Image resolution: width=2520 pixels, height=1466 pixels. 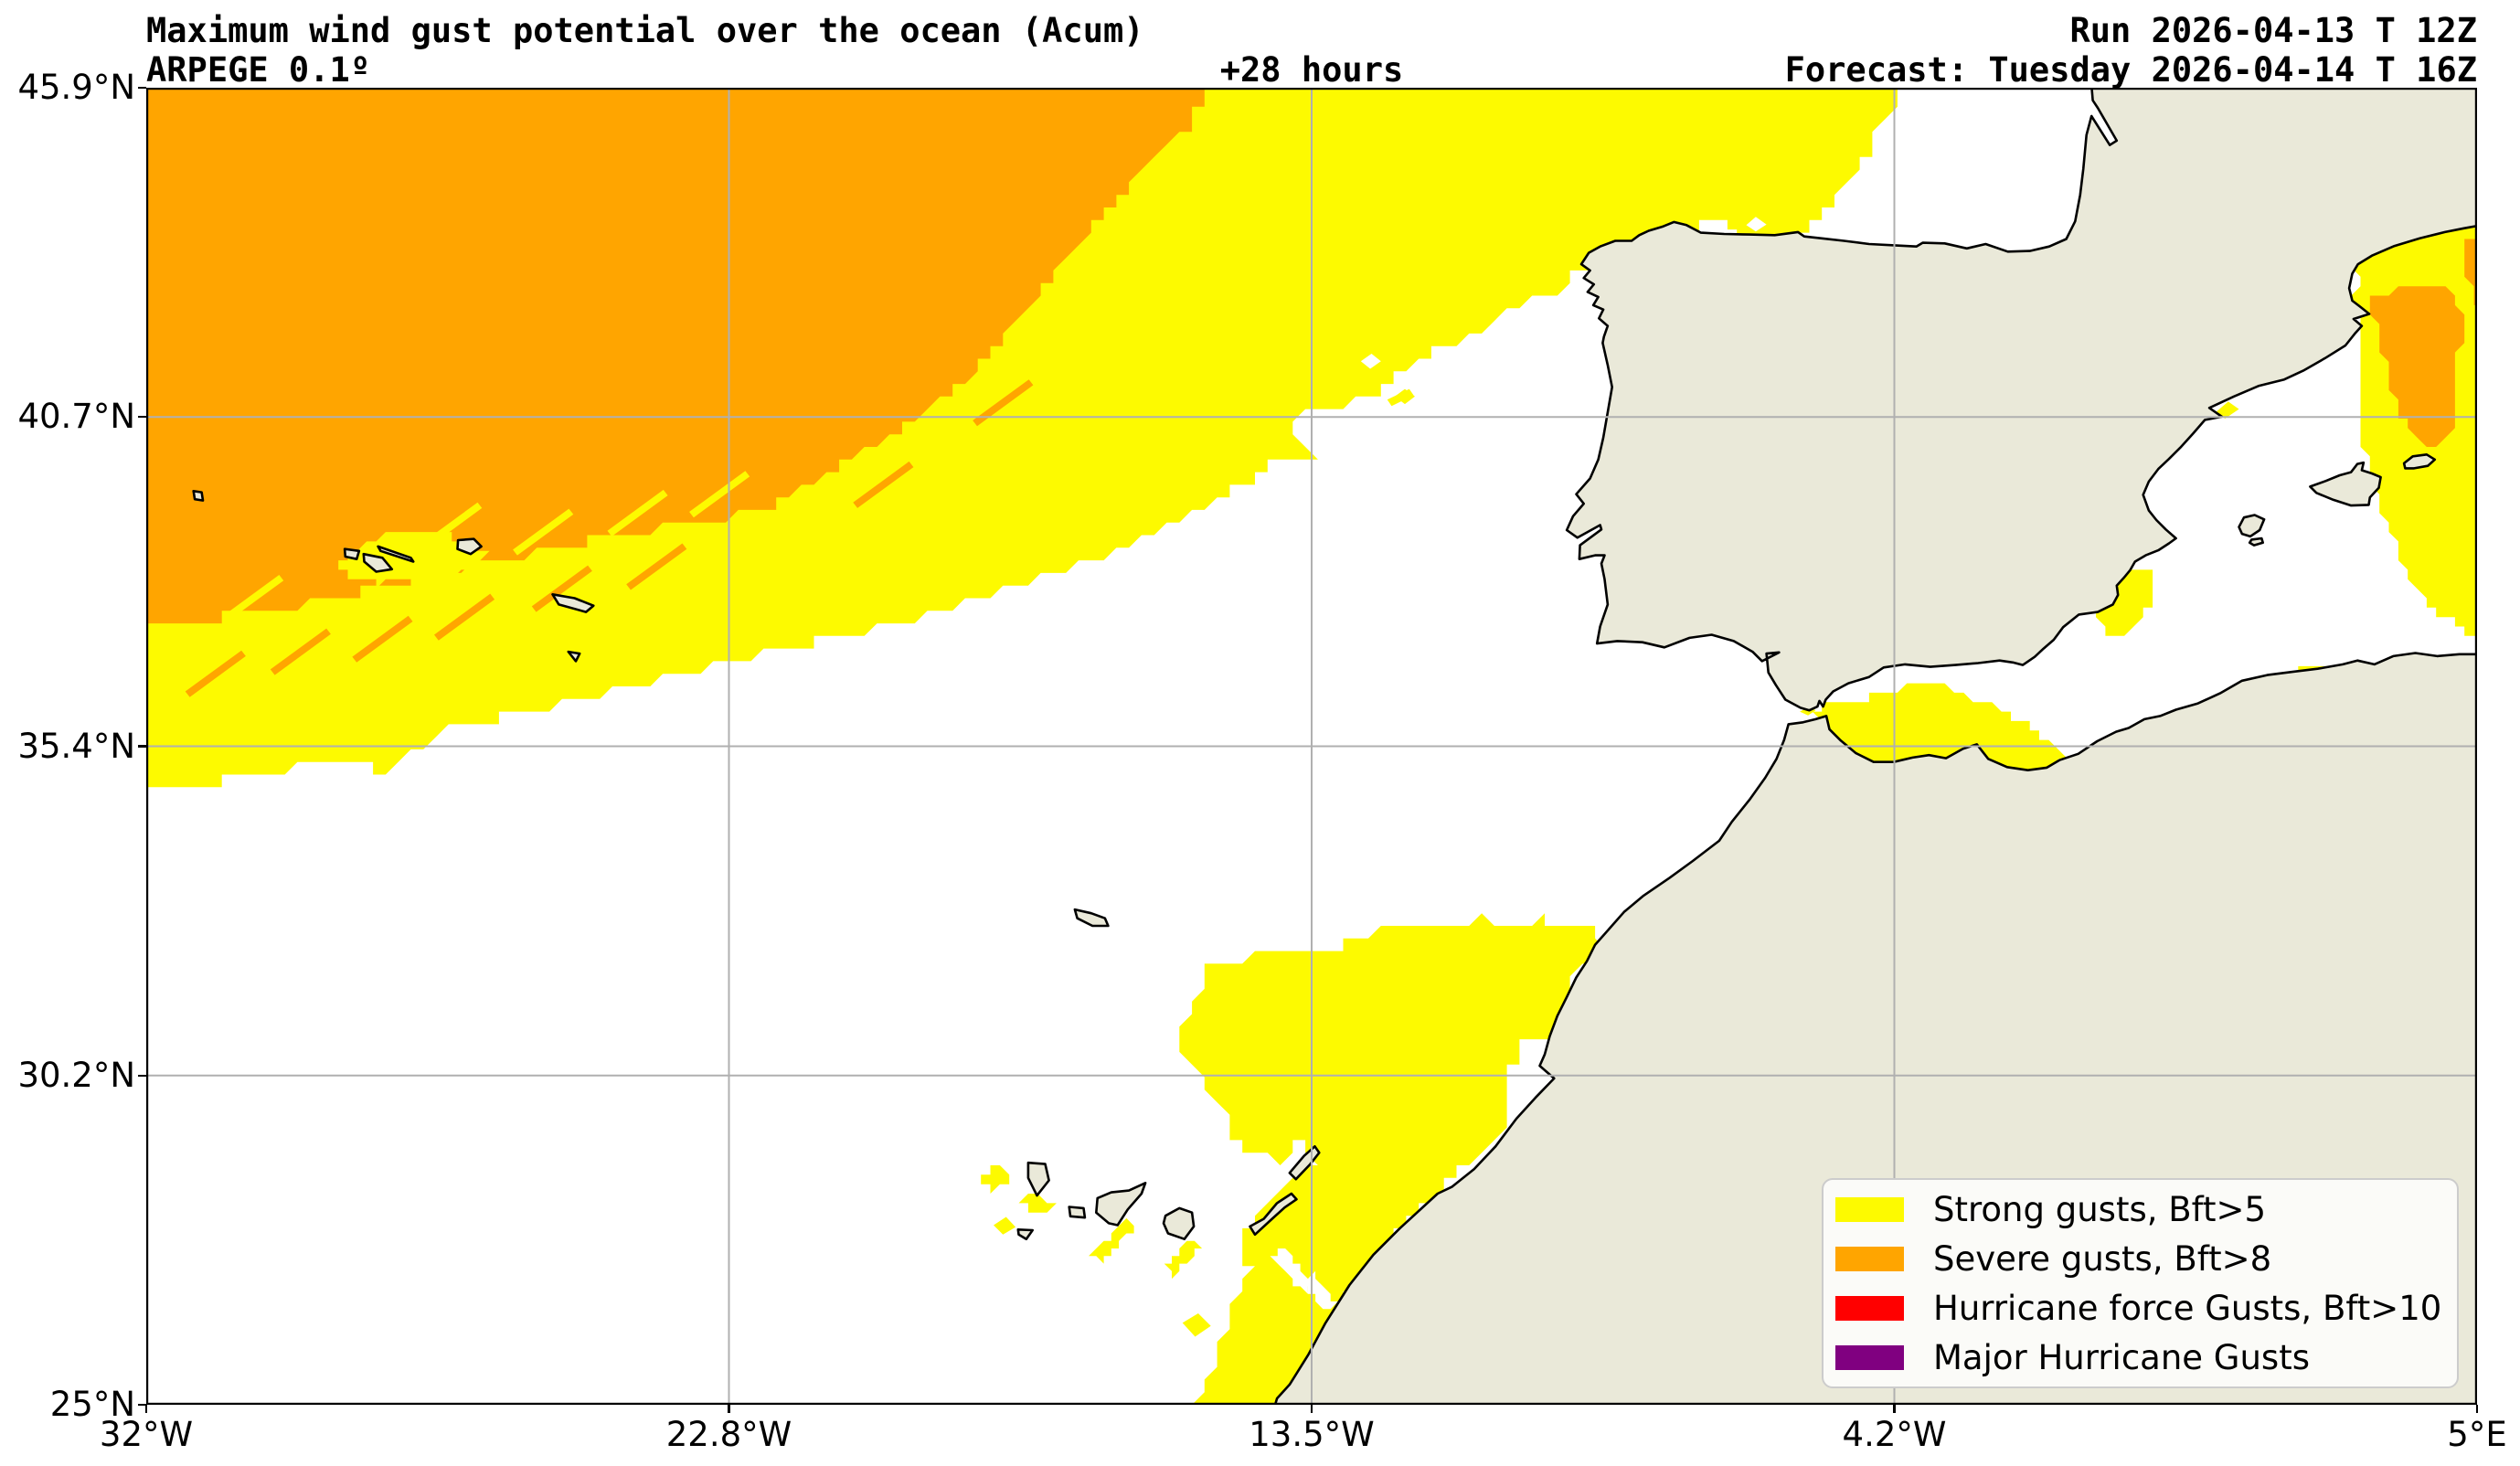 What do you see at coordinates (2471, 272) in the screenshot?
I see `region-severe-gusts-lion-edge` at bounding box center [2471, 272].